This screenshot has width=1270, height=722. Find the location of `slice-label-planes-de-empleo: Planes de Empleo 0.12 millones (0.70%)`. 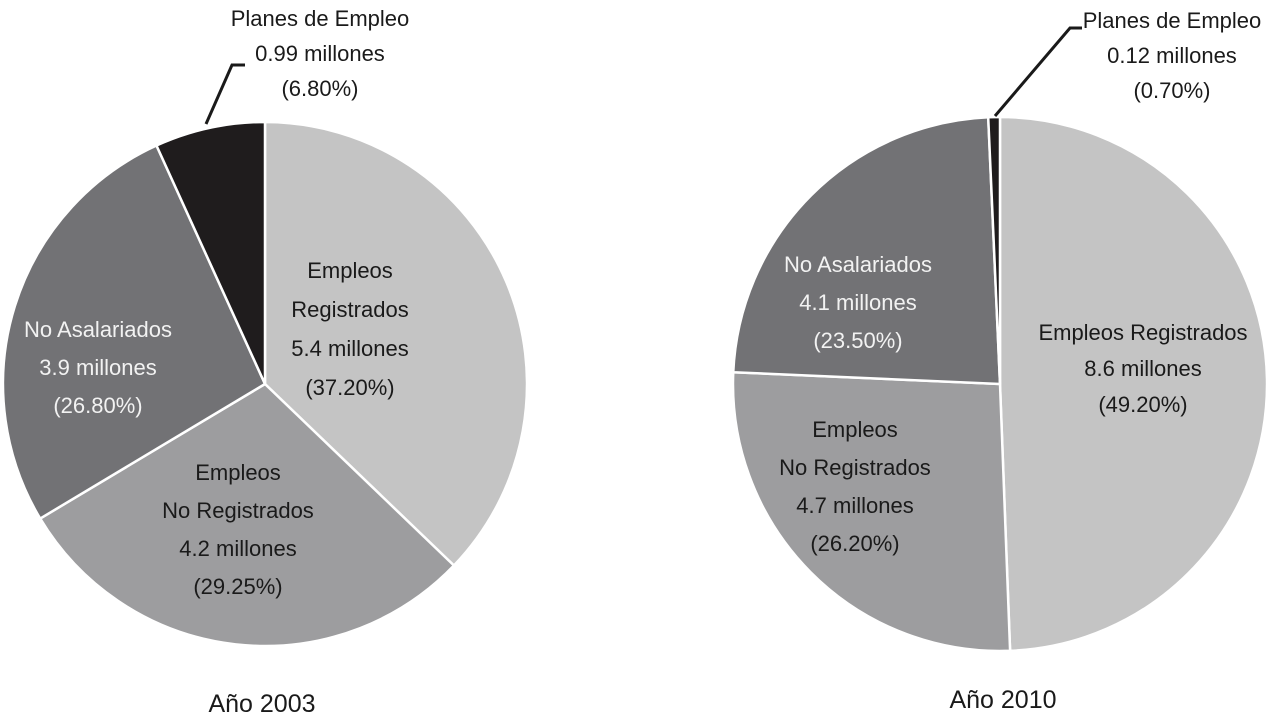

slice-label-planes-de-empleo: Planes de Empleo 0.12 millones (0.70%) is located at coordinates (1172, 55).